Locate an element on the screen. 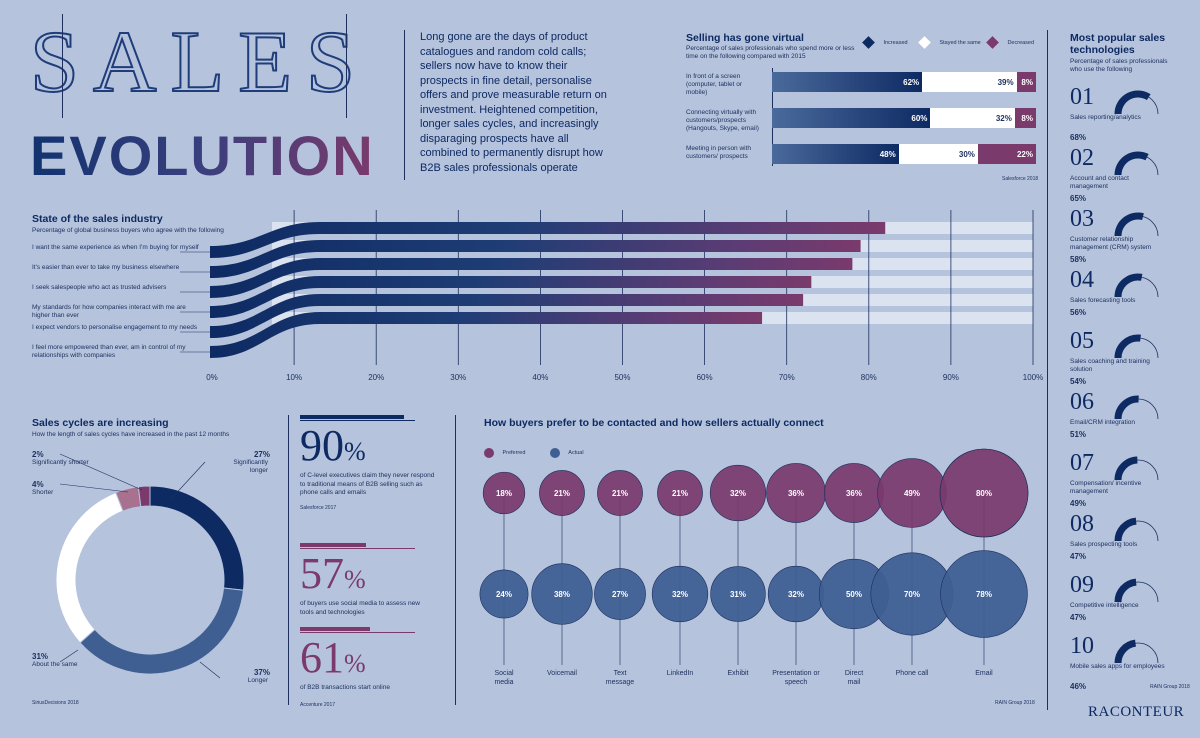 The image size is (1200, 738). tech-item-number: 09 is located at coordinates (1082, 585).